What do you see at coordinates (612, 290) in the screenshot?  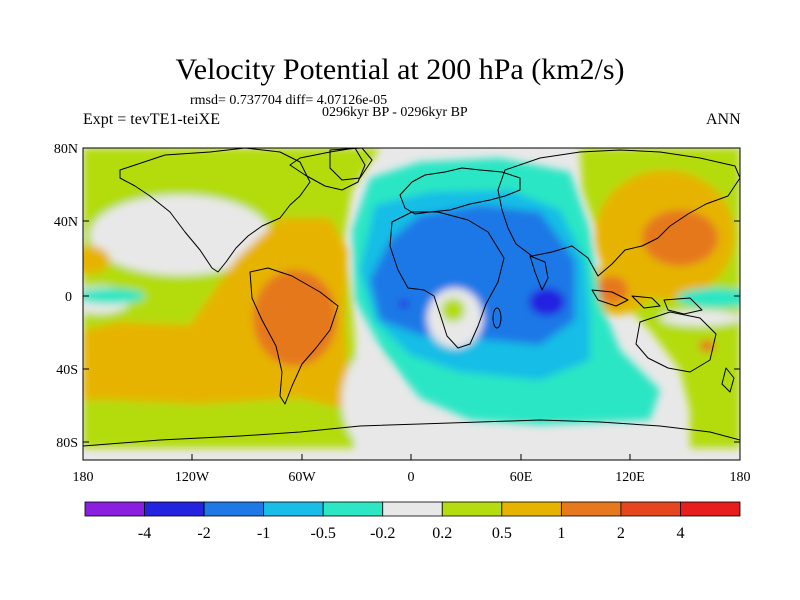 I see `field-1-maritime` at bounding box center [612, 290].